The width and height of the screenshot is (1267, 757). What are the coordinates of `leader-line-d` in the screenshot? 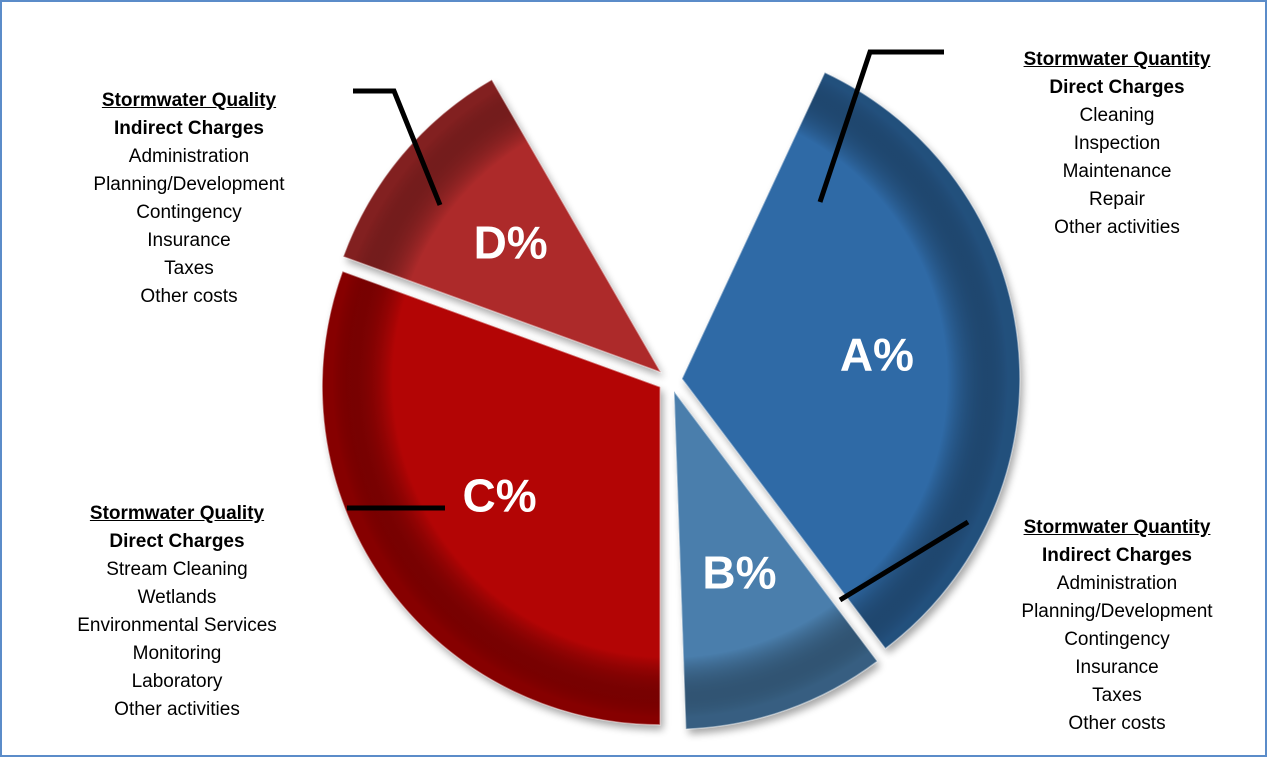 It's located at (398, 147).